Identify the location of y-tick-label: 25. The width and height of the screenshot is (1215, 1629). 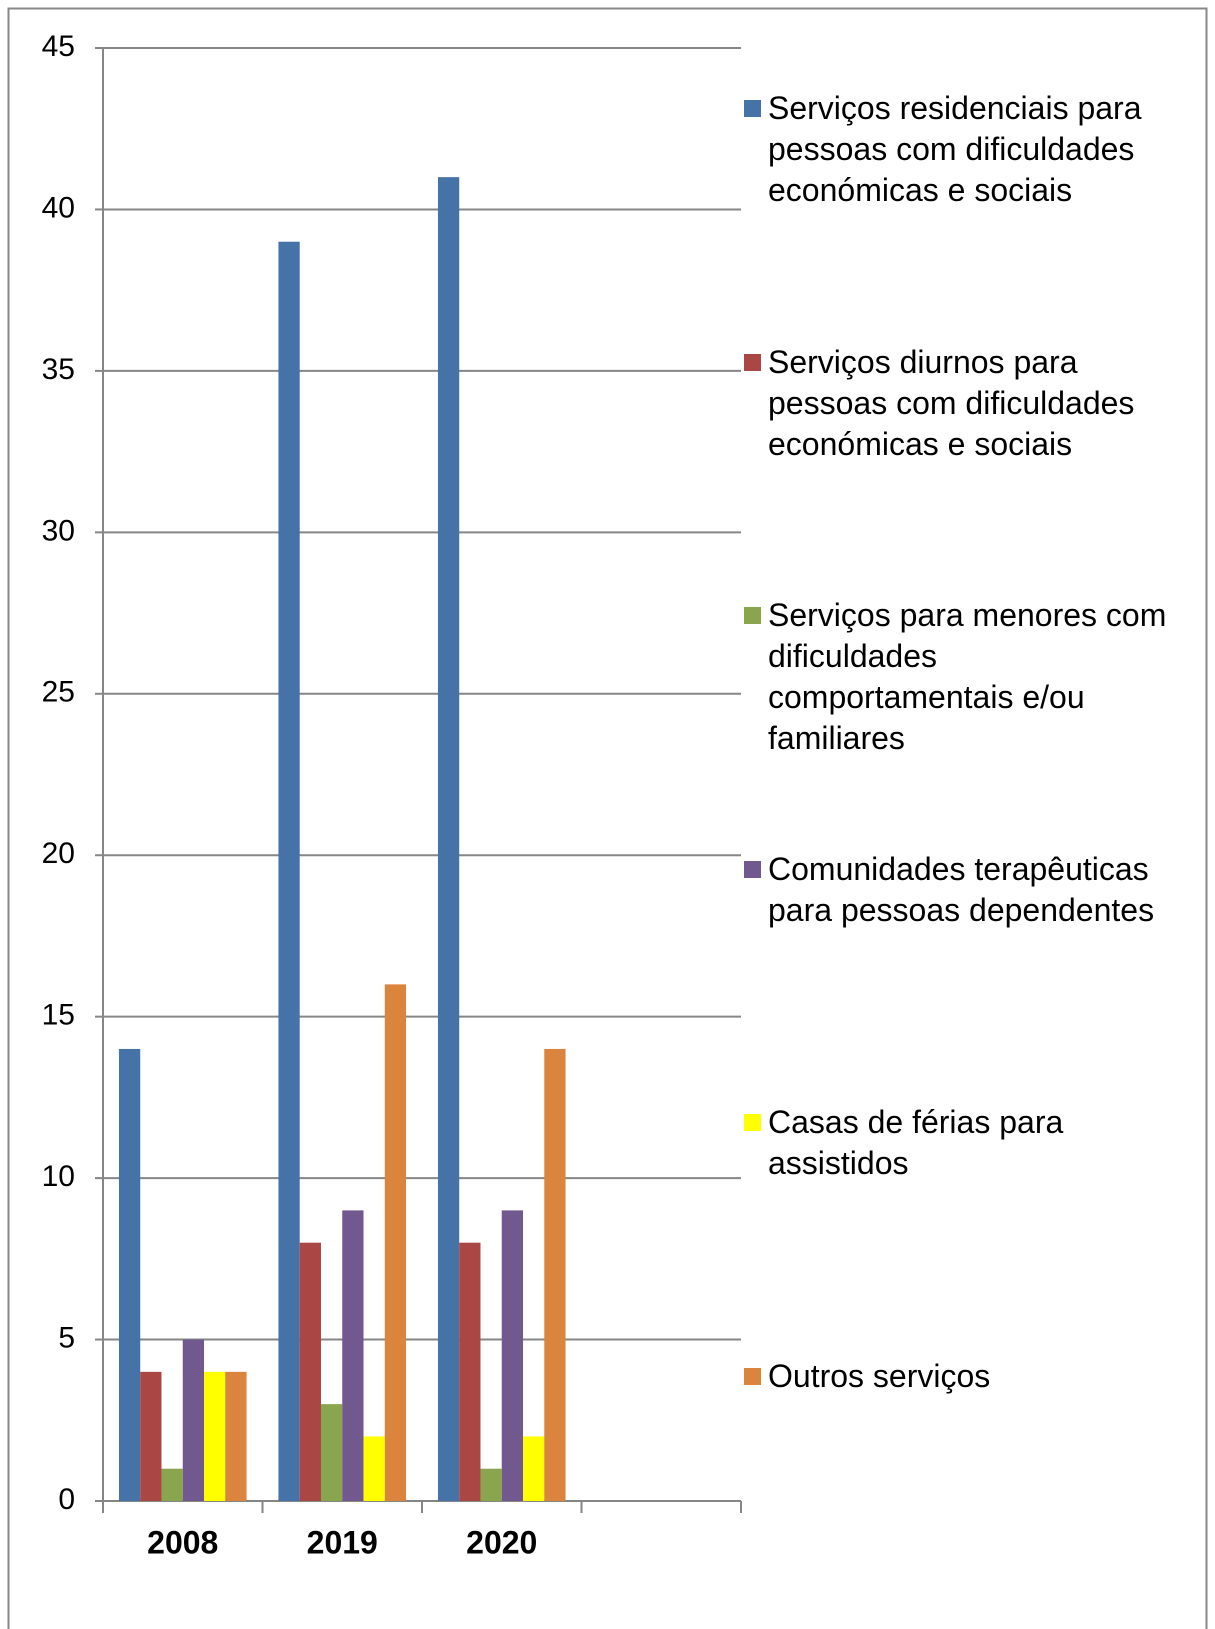
(58, 692).